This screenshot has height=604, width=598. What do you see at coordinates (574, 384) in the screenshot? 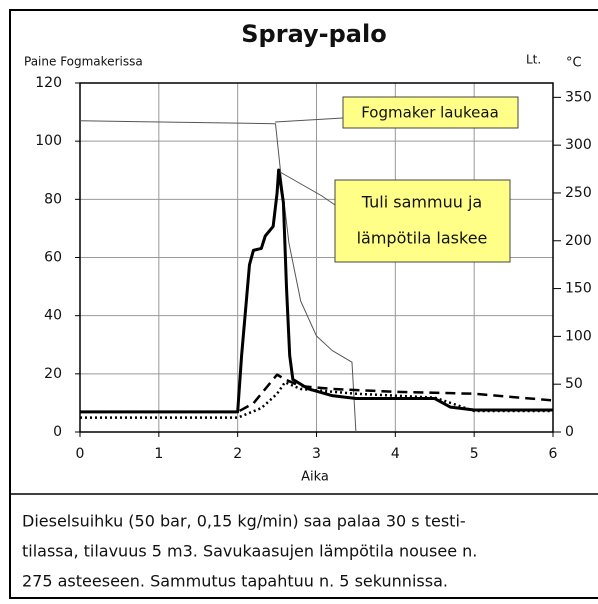
I see `y2-tick-label: 50` at bounding box center [574, 384].